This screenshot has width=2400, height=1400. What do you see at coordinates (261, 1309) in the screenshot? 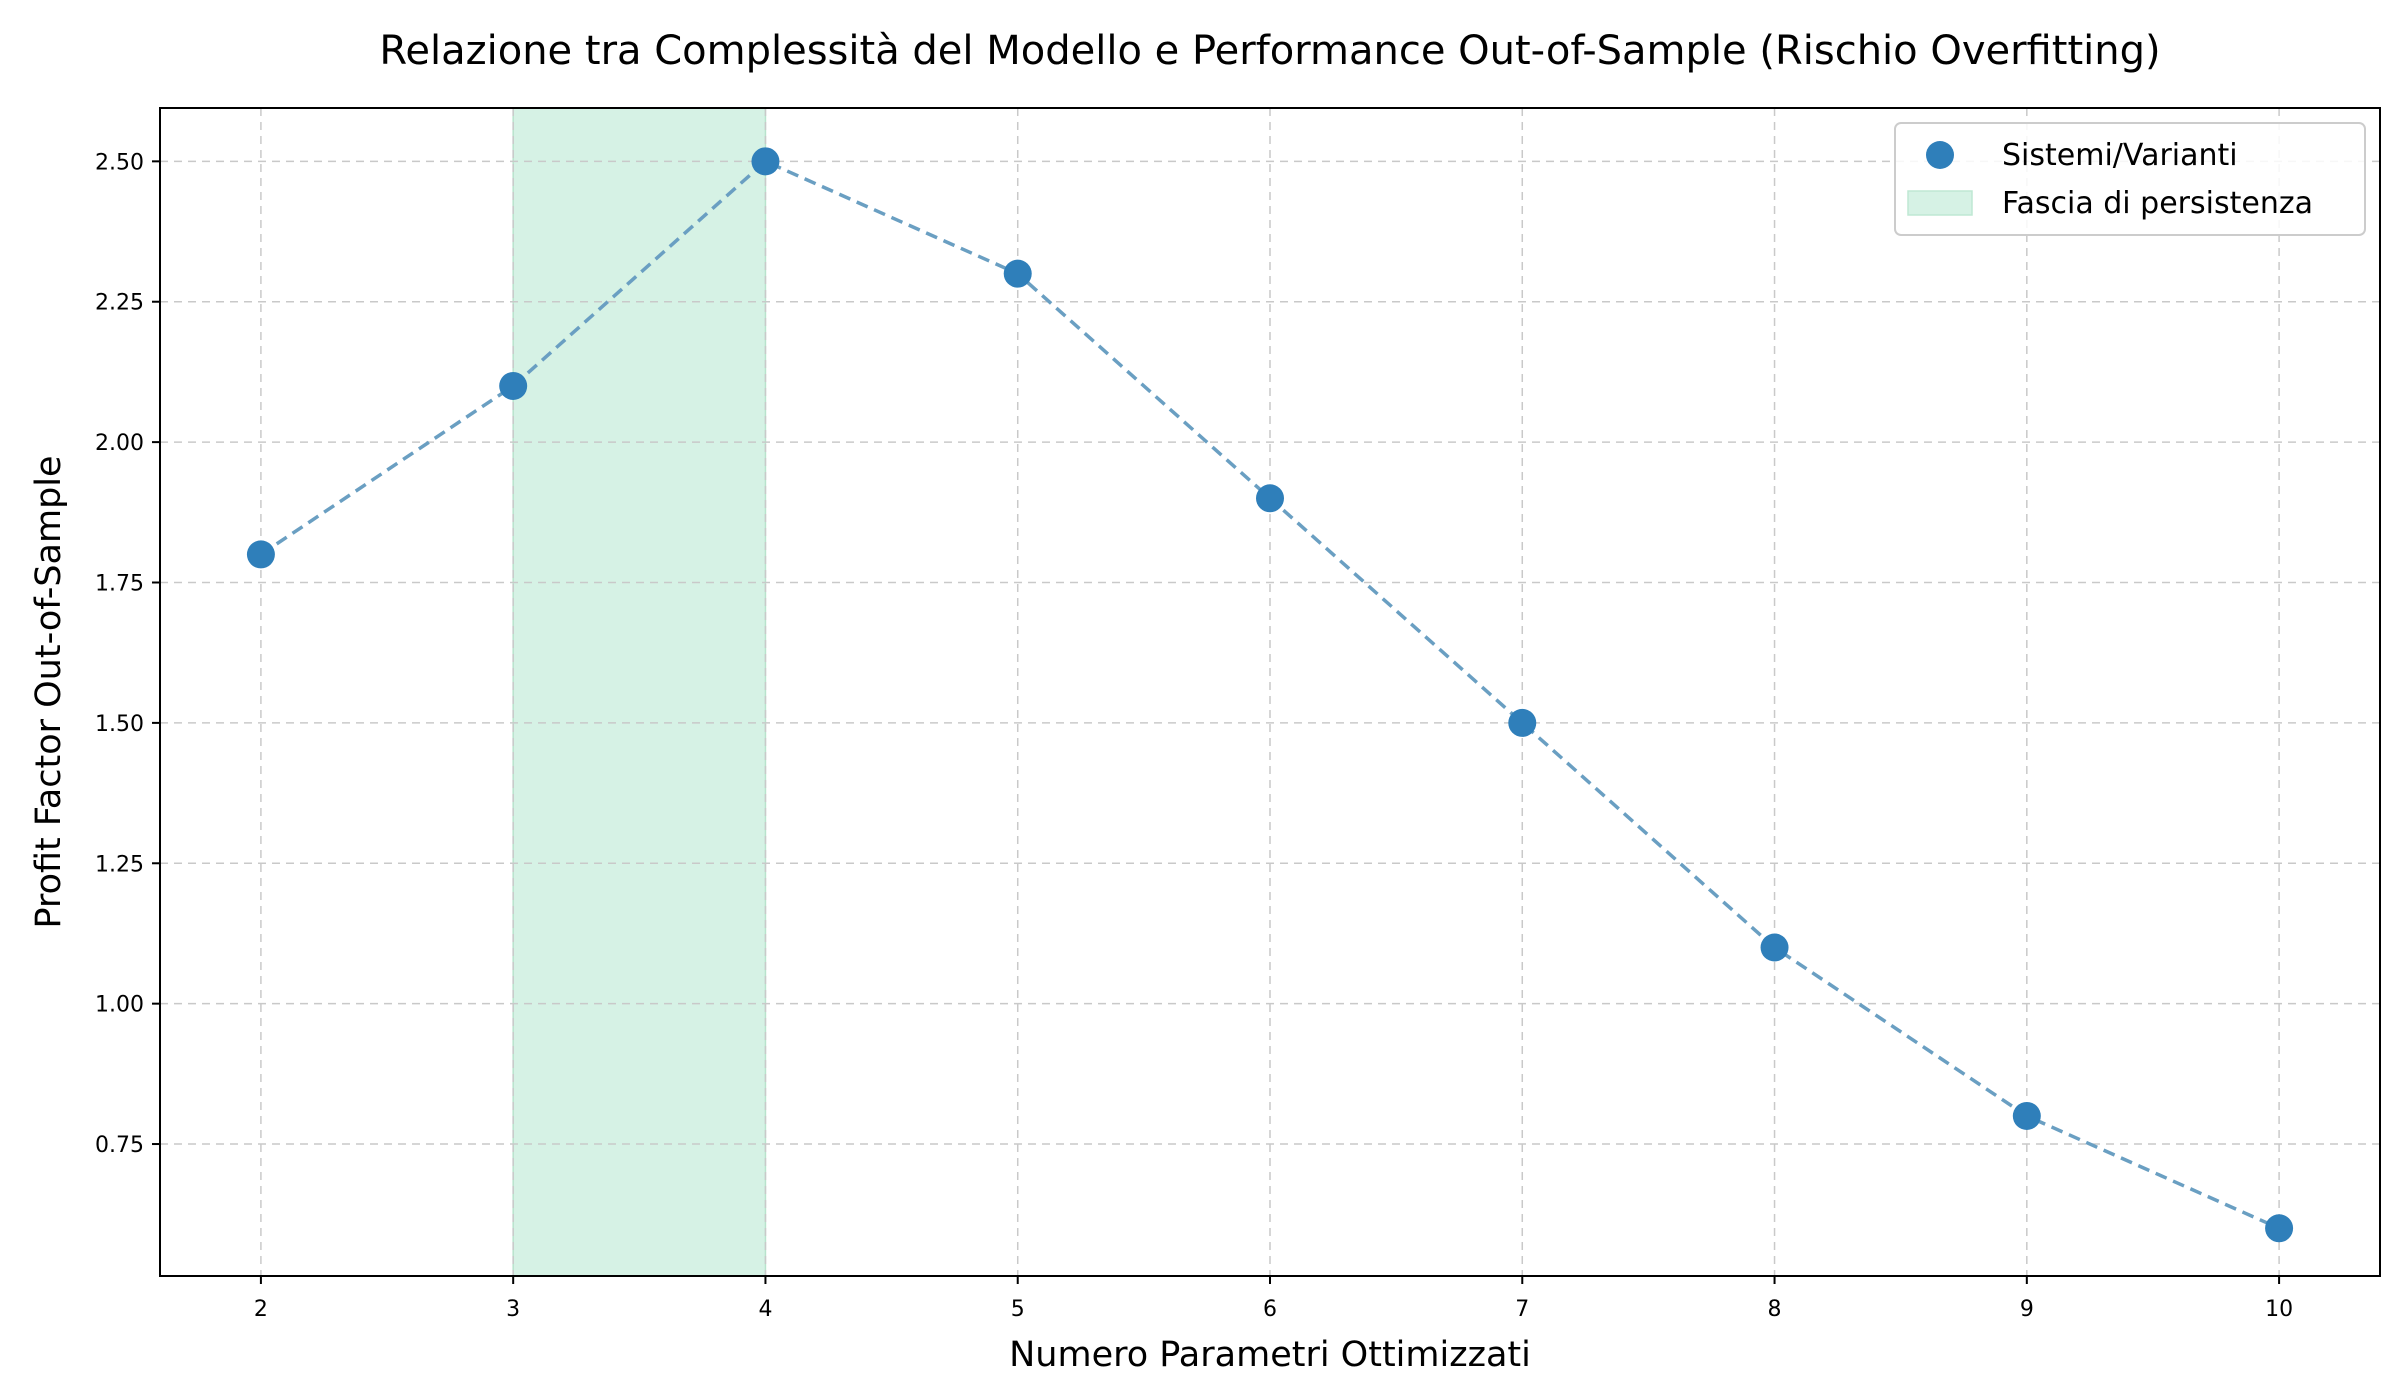
I see `x-tick-label-2: 2` at bounding box center [261, 1309].